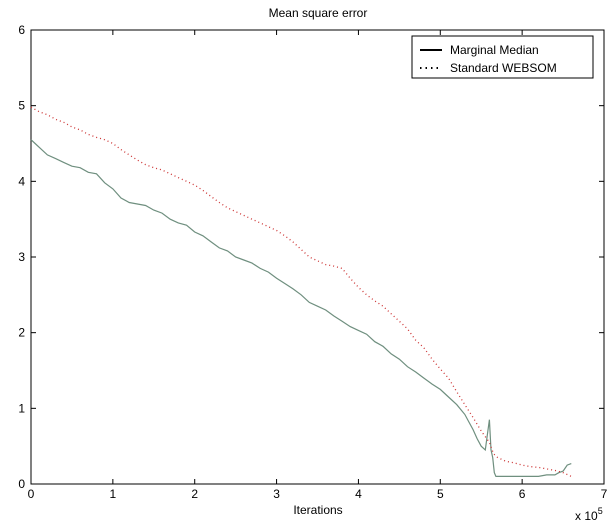  I want to click on x-tick-label: 1, so click(113, 494).